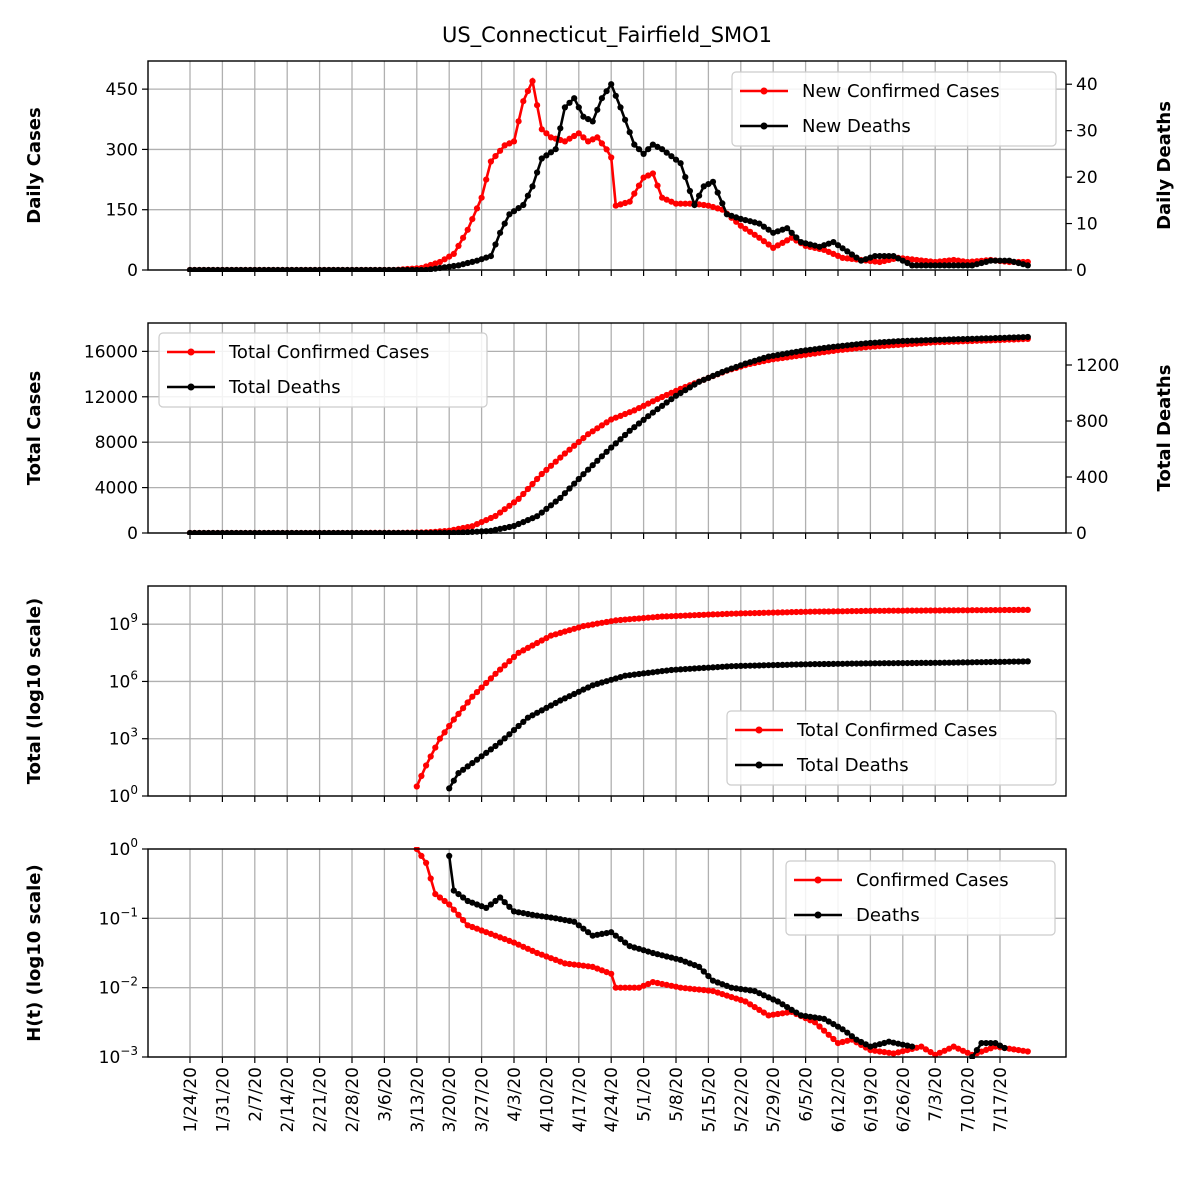  What do you see at coordinates (132, 534) in the screenshot?
I see `y-tick-label: 0` at bounding box center [132, 534].